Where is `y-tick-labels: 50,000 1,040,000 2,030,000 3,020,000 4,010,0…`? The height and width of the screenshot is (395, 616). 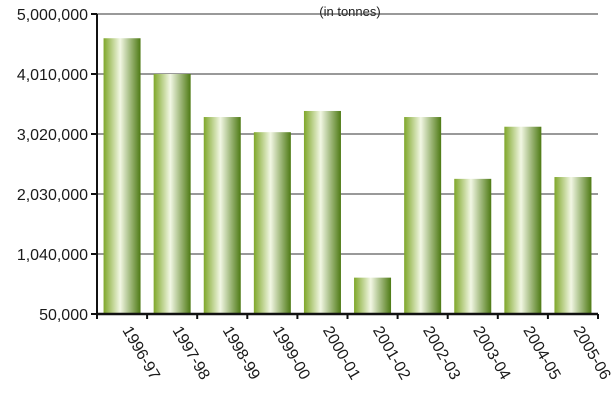 y-tick-labels: 50,000 1,040,000 2,030,000 3,020,000 4,010,0… is located at coordinates (52, 165).